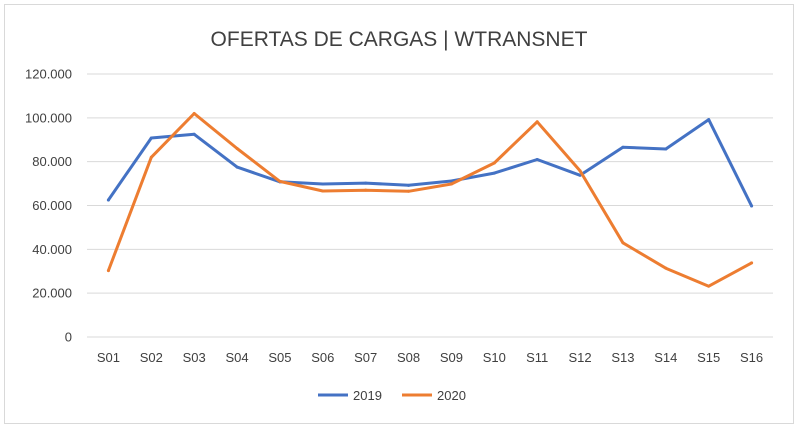 Image resolution: width=800 pixels, height=430 pixels. I want to click on y-tick-label: 80.000, so click(52, 161).